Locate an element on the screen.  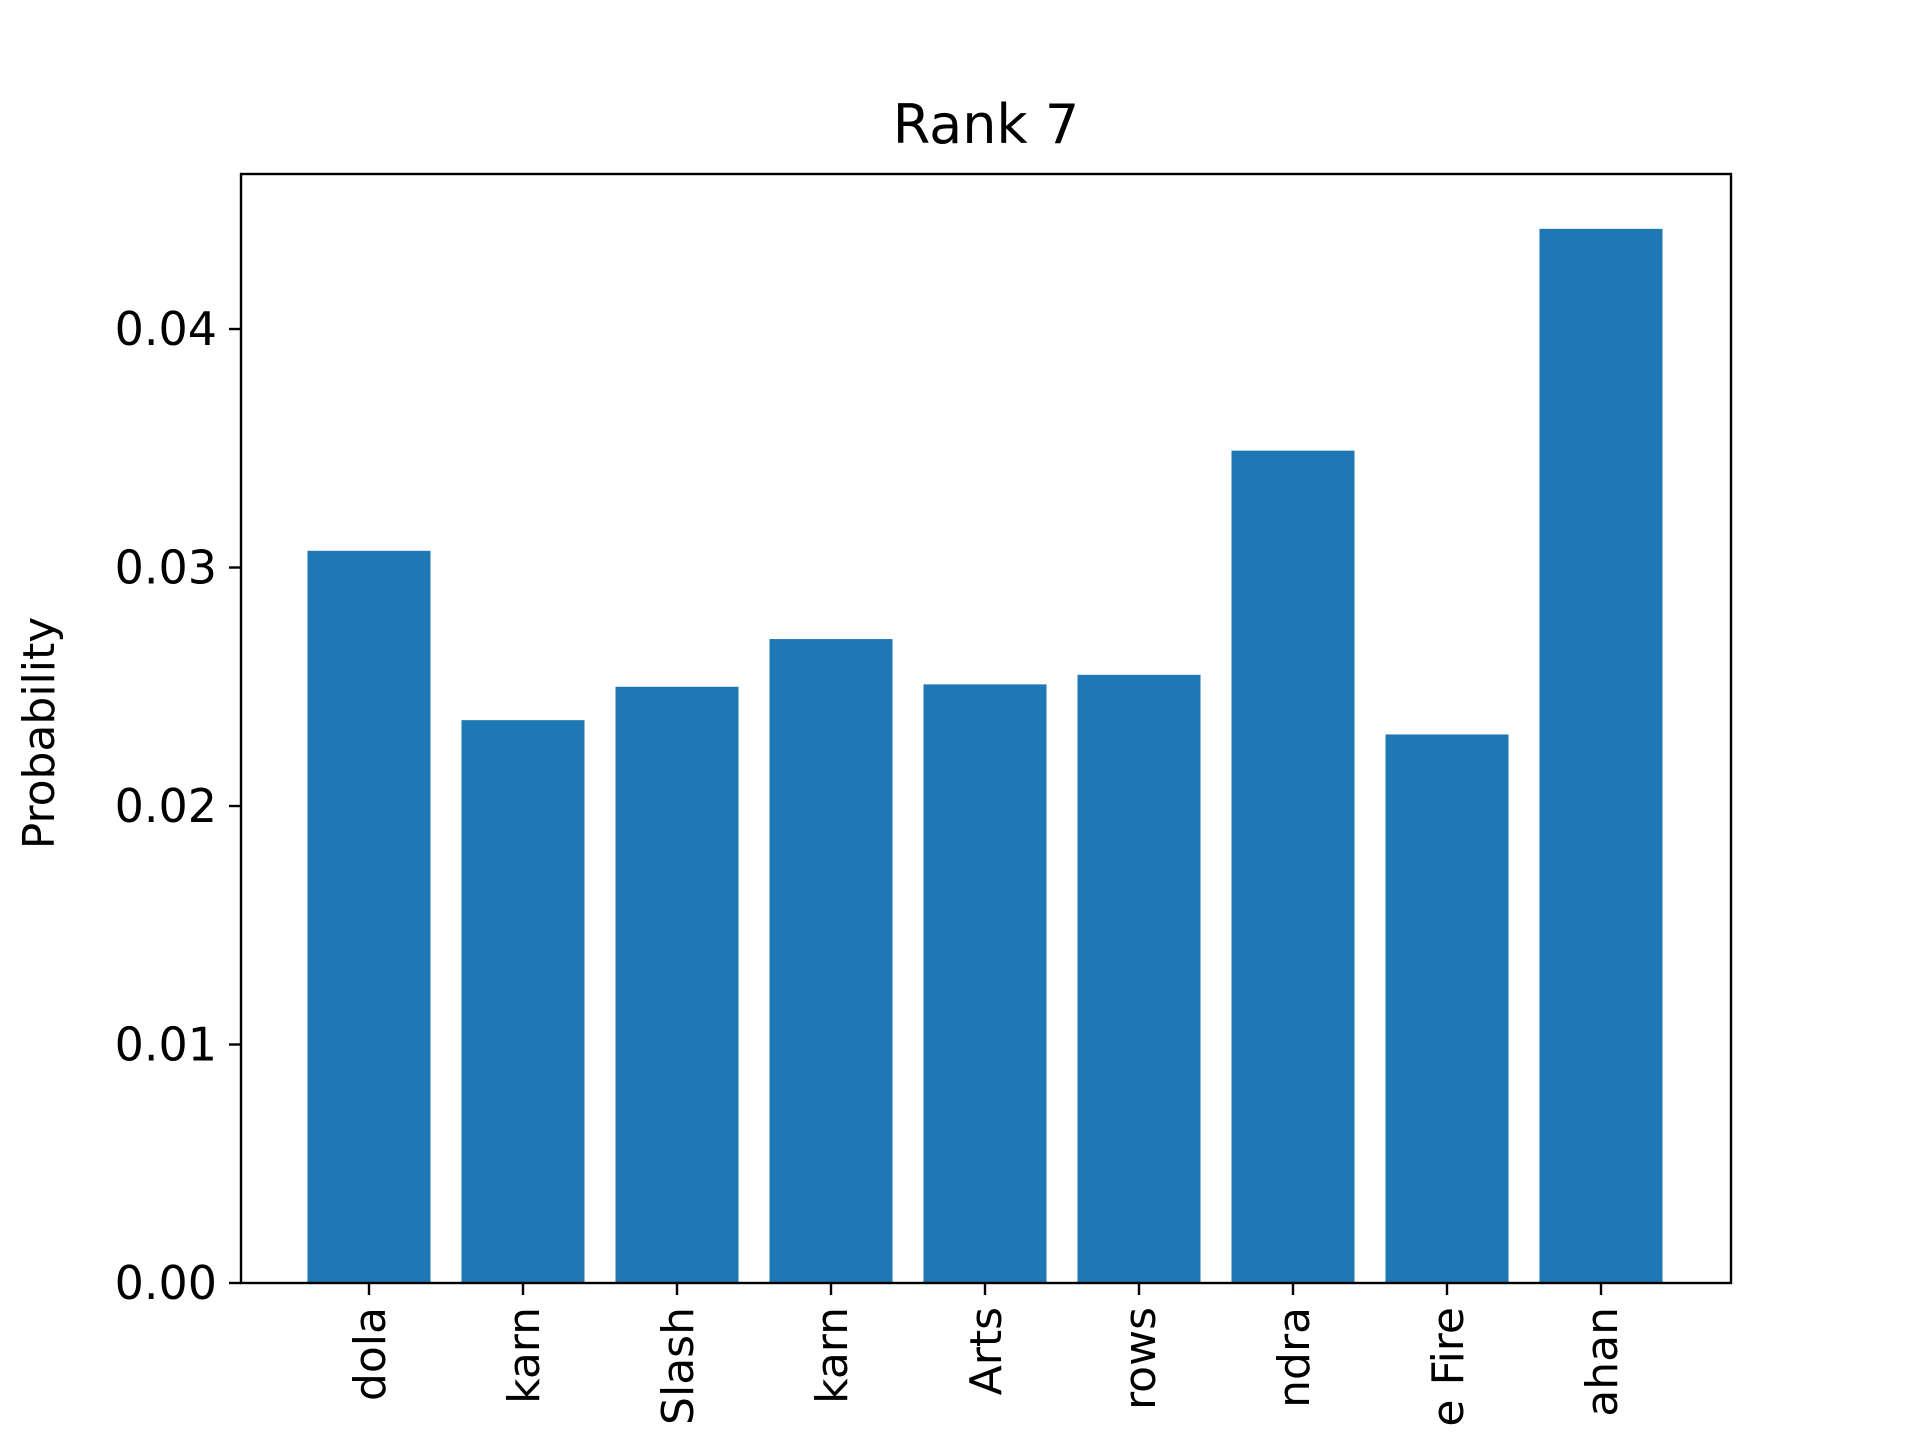
y-tick-label-4: 0.03 is located at coordinates (166, 568).